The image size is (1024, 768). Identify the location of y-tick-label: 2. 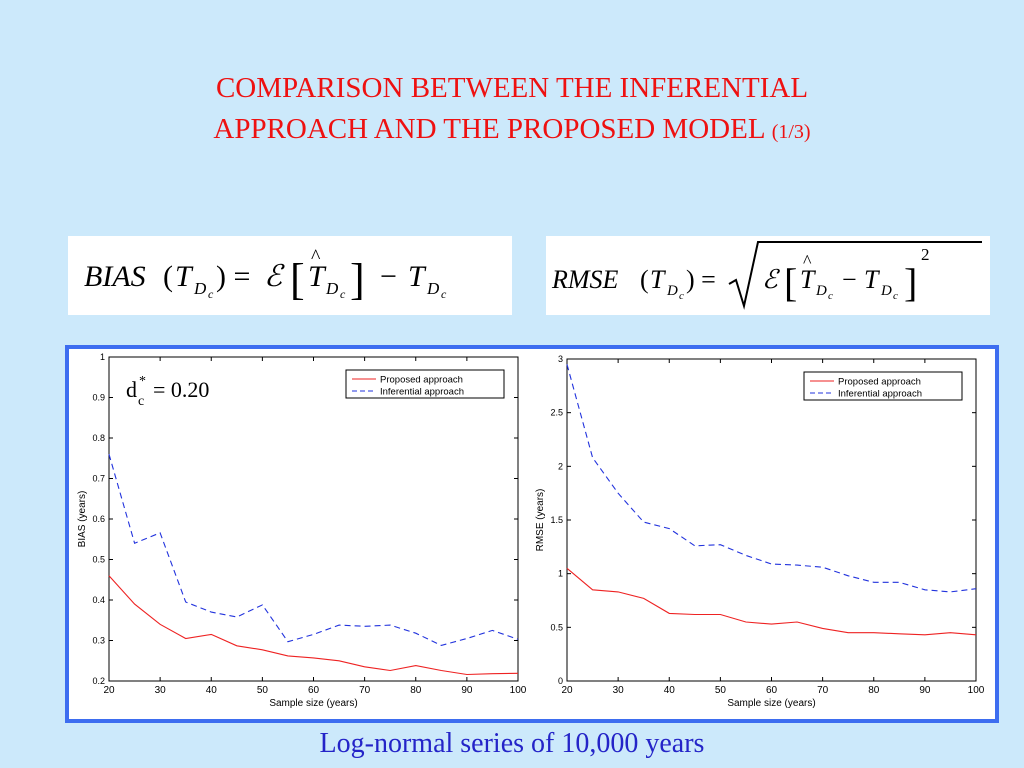
(560, 466).